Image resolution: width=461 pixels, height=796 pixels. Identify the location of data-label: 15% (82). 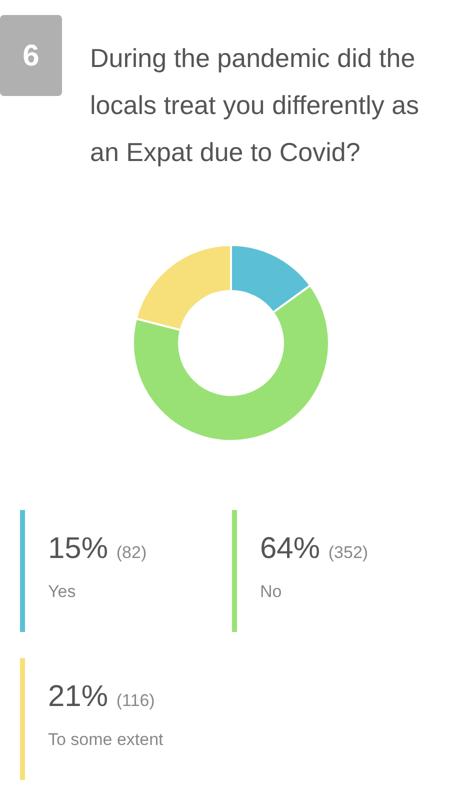
(97, 548).